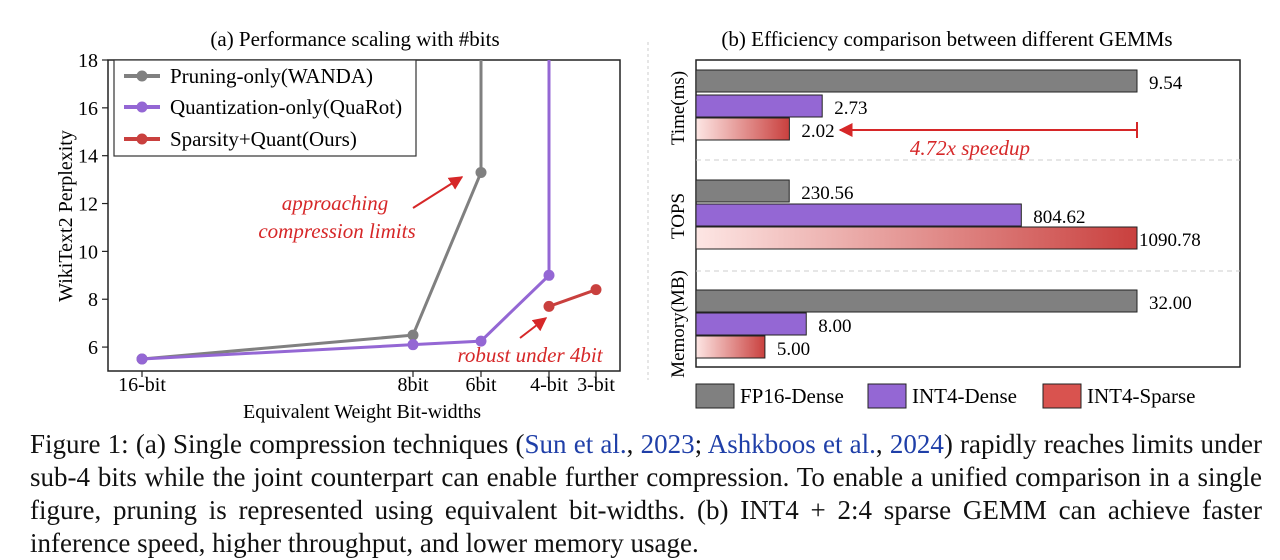 This screenshot has width=1280, height=560. I want to click on citation-year-2024: 2024, so click(916, 444).